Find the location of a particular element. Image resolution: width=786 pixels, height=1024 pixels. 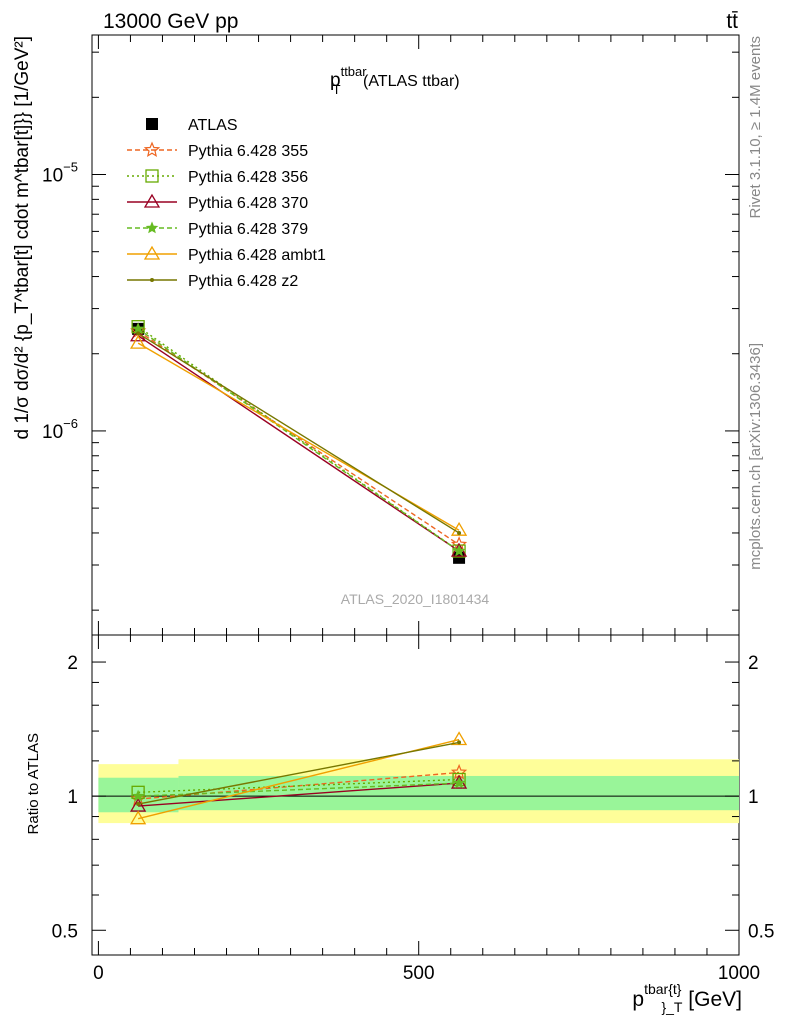

title-sup: ttbar is located at coordinates (354, 71).